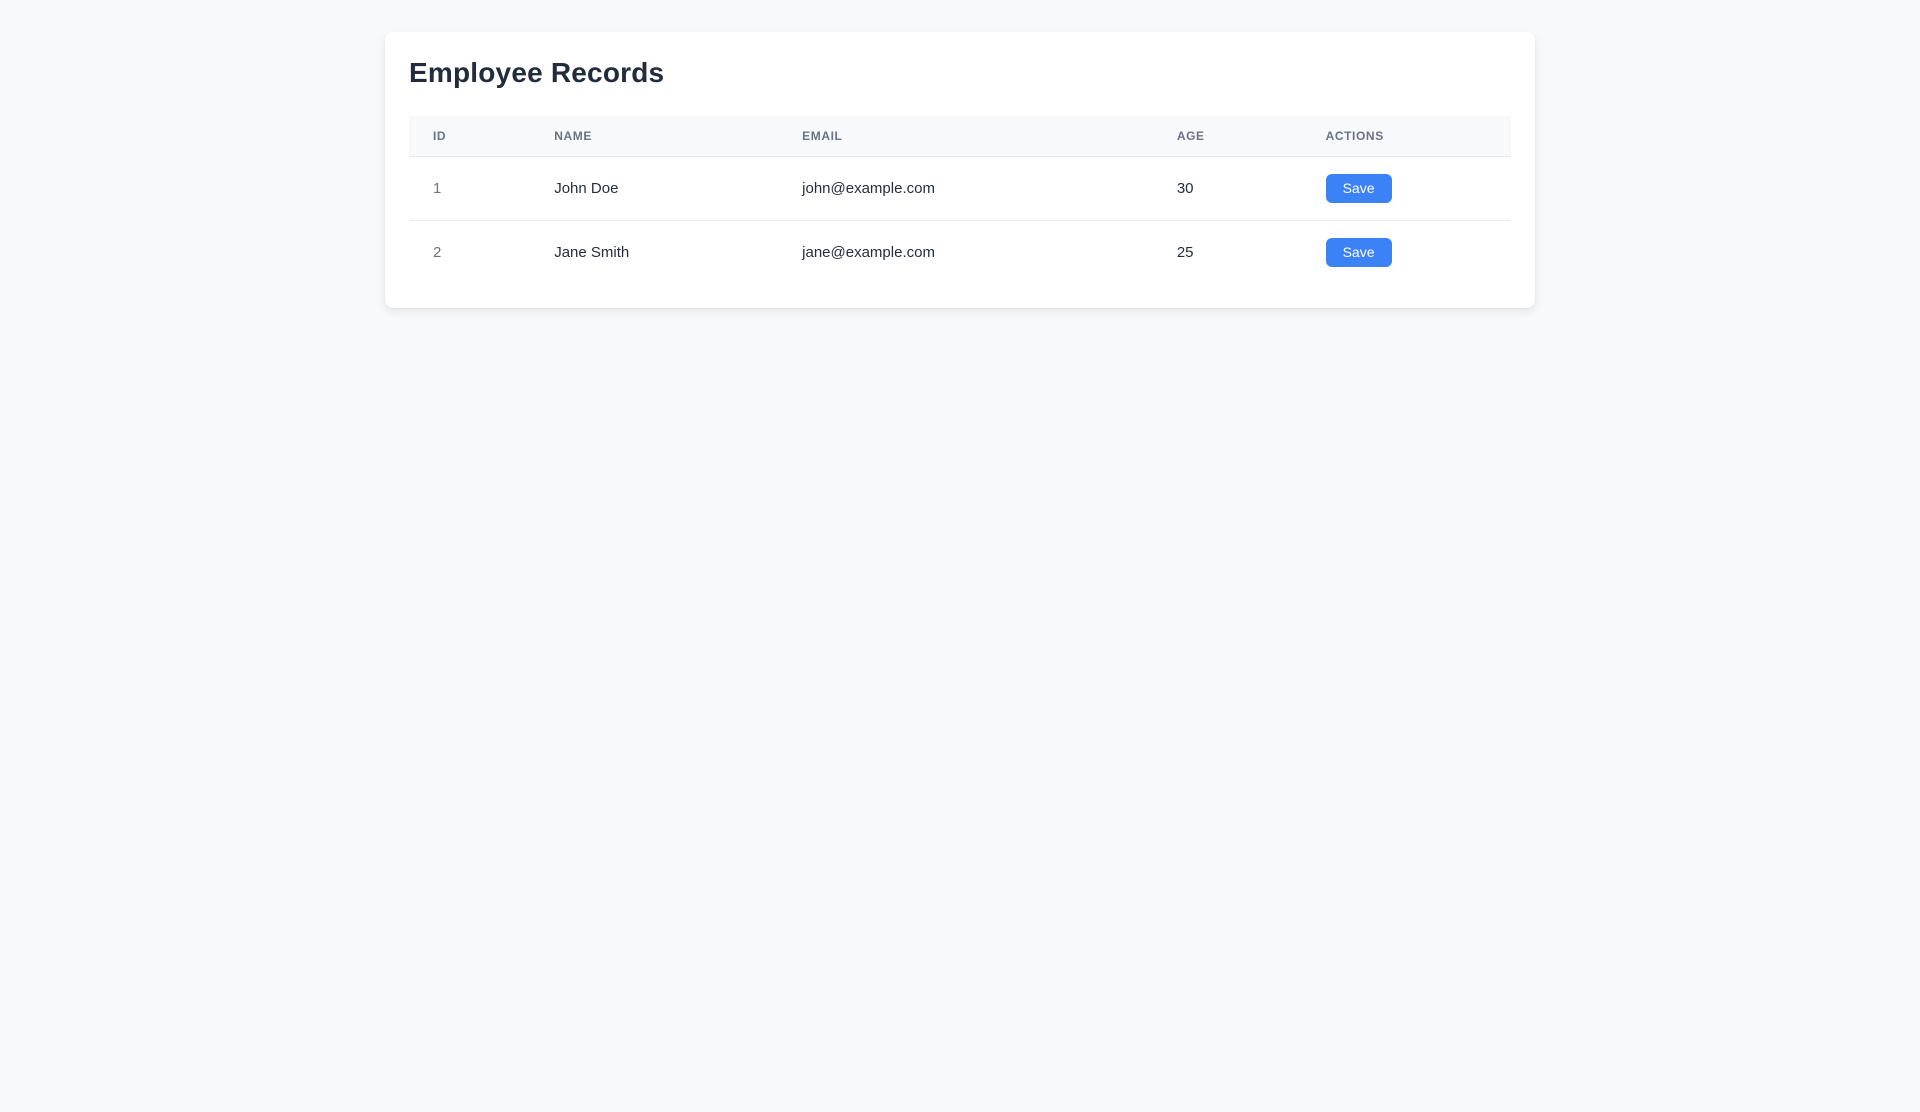 This screenshot has width=1920, height=1112. I want to click on column-header-age: AGE, so click(1227, 136).